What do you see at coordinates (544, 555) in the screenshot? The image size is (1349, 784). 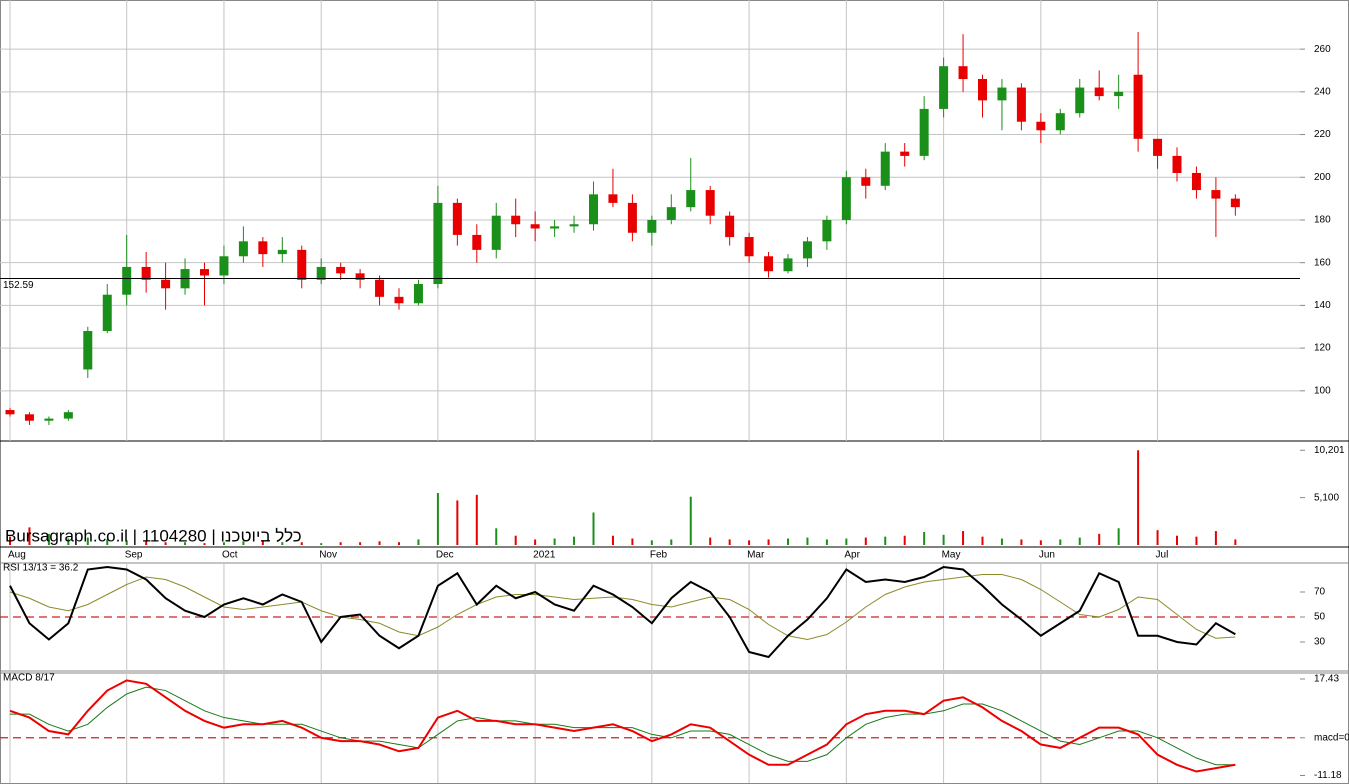 I see `x-tick-label: 2021` at bounding box center [544, 555].